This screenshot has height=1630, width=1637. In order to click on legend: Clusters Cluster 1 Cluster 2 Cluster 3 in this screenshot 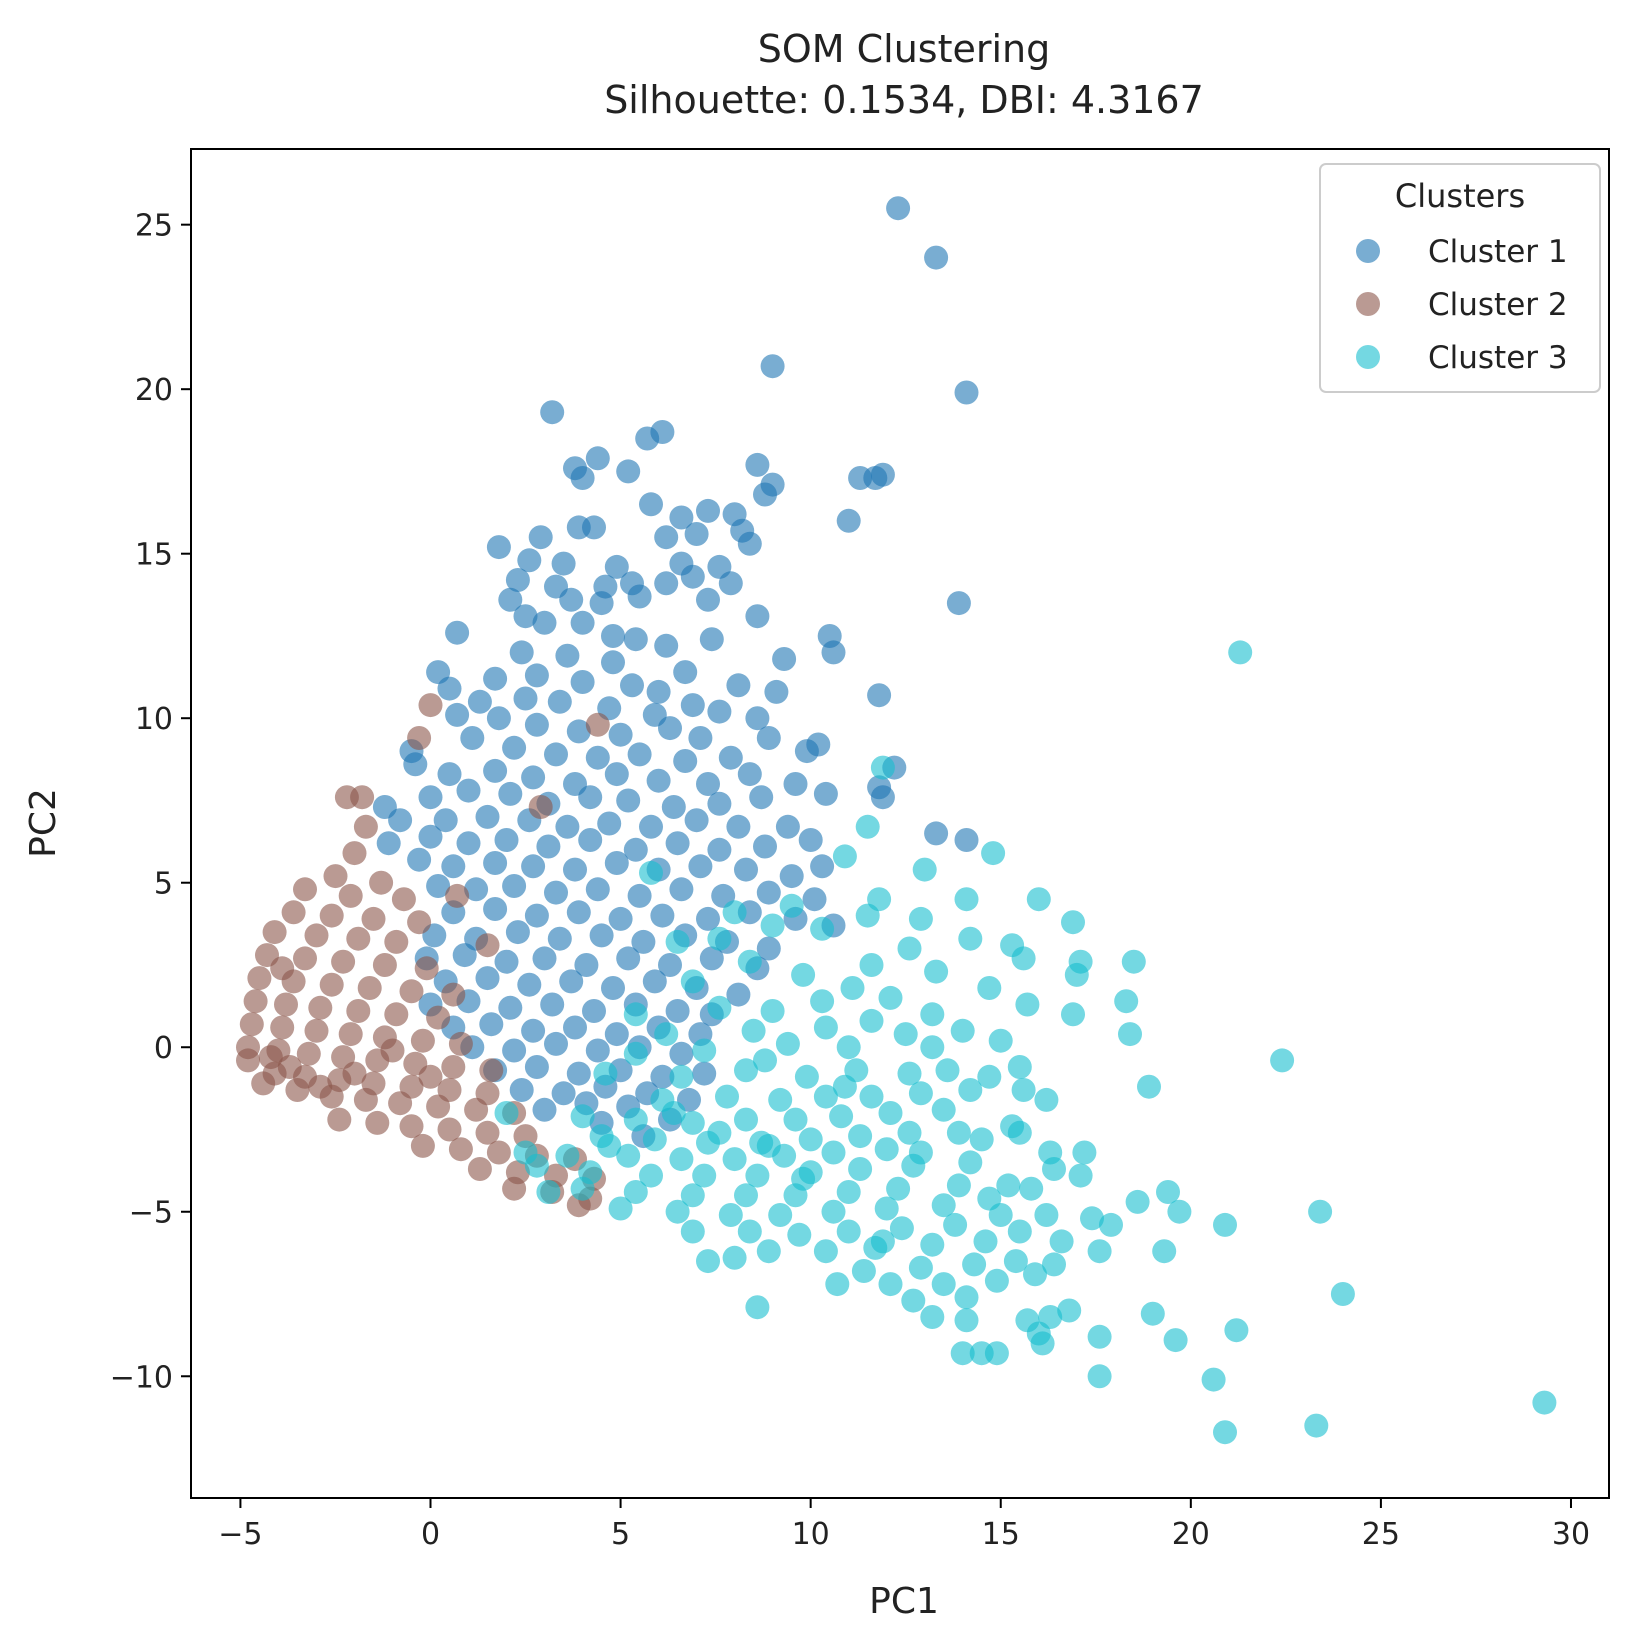, I will do `click(1460, 278)`.